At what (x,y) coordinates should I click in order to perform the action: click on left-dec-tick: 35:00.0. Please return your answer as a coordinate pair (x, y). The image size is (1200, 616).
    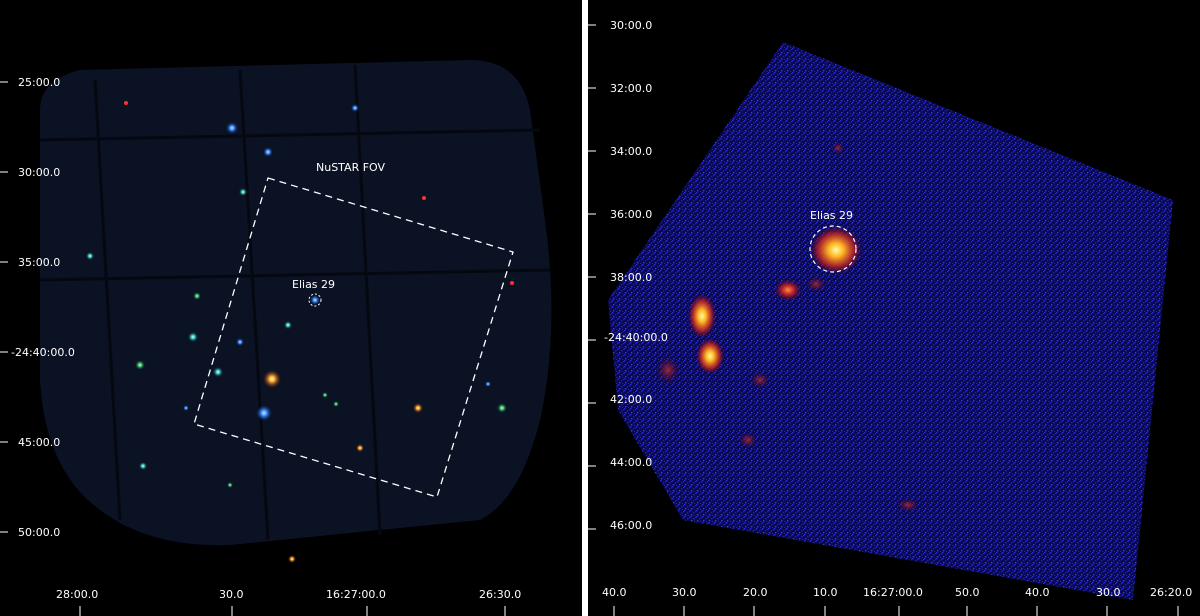
    Looking at the image, I should click on (39, 262).